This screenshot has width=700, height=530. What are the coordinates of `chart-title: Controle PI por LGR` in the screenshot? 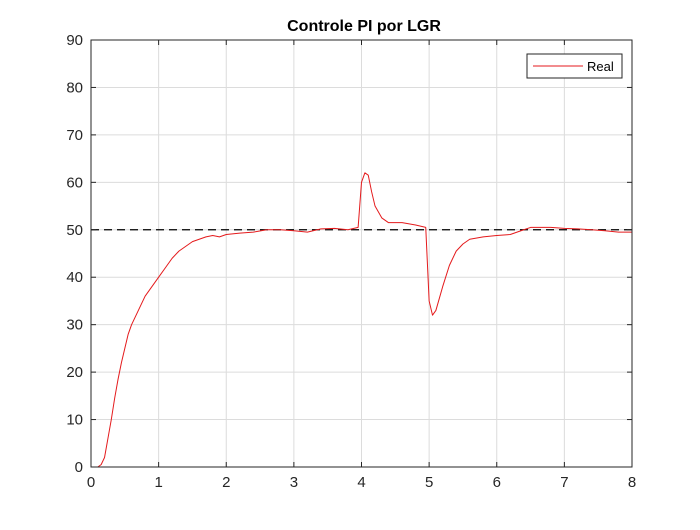 It's located at (364, 26).